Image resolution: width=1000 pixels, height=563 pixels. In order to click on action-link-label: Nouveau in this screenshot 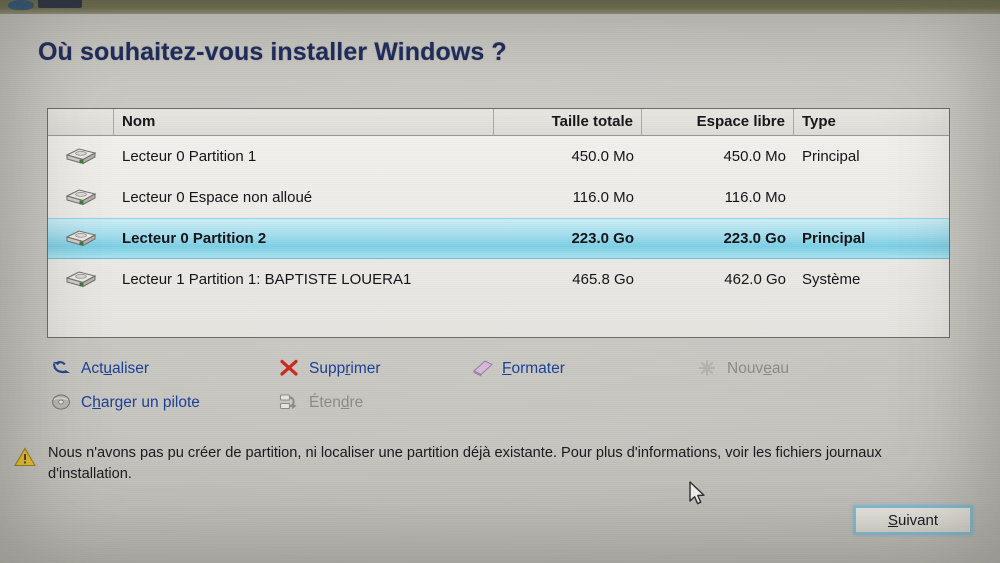, I will do `click(758, 368)`.